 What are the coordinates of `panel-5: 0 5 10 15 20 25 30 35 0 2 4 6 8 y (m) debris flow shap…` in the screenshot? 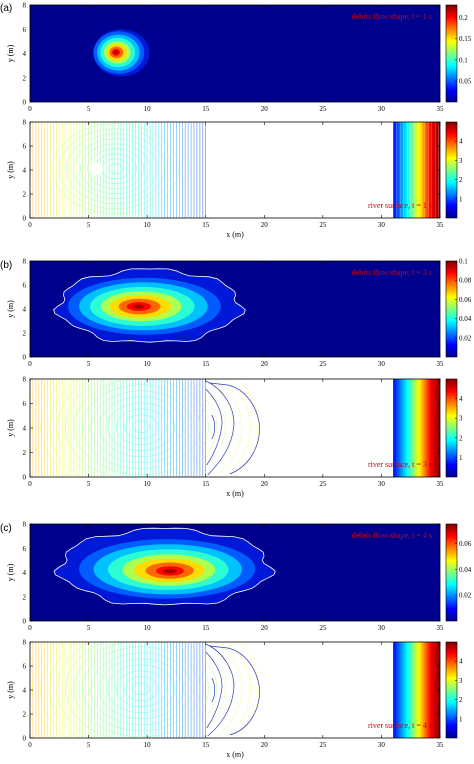 It's located at (236, 577).